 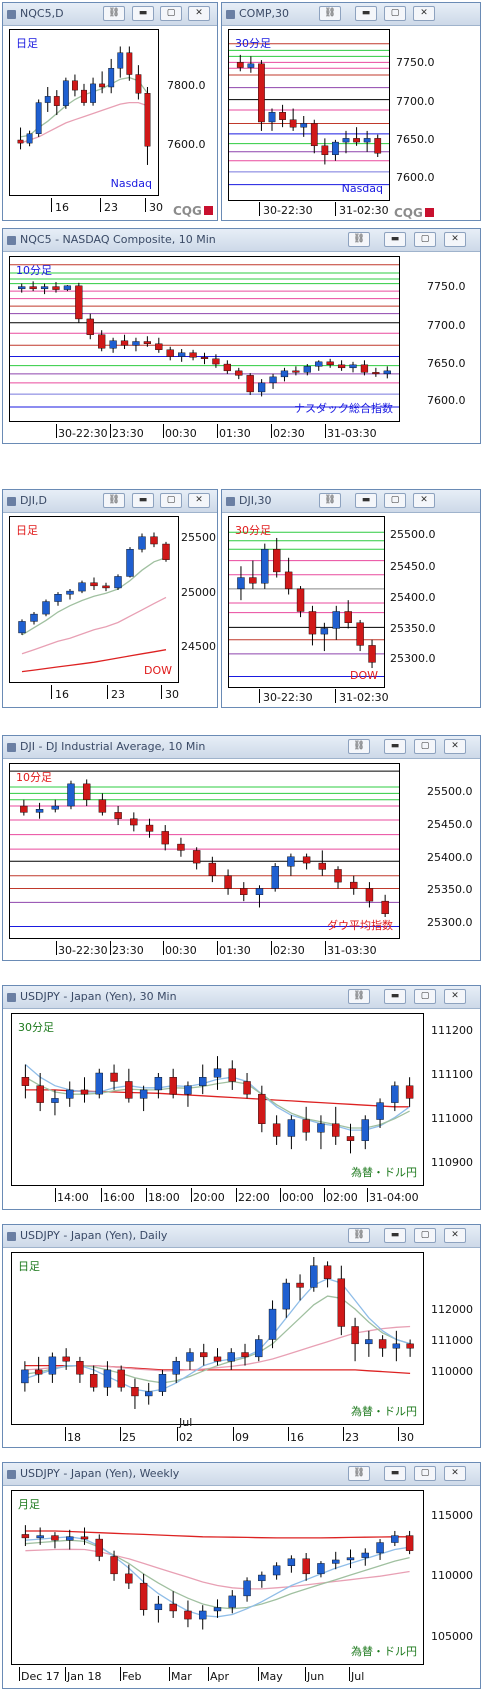 I want to click on x-tick-label: 02:30, so click(x=289, y=433).